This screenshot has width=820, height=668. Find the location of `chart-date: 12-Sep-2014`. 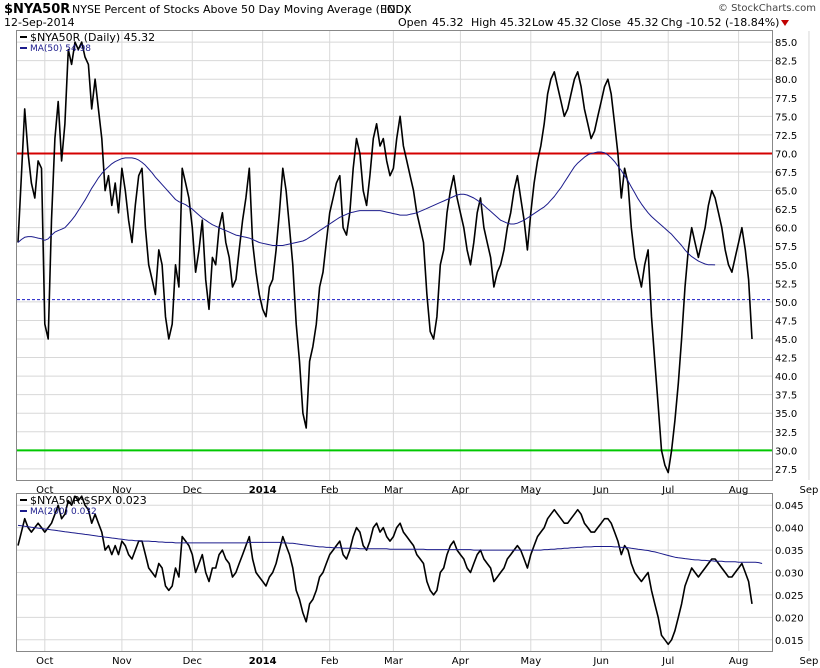

chart-date: 12-Sep-2014 is located at coordinates (39, 22).